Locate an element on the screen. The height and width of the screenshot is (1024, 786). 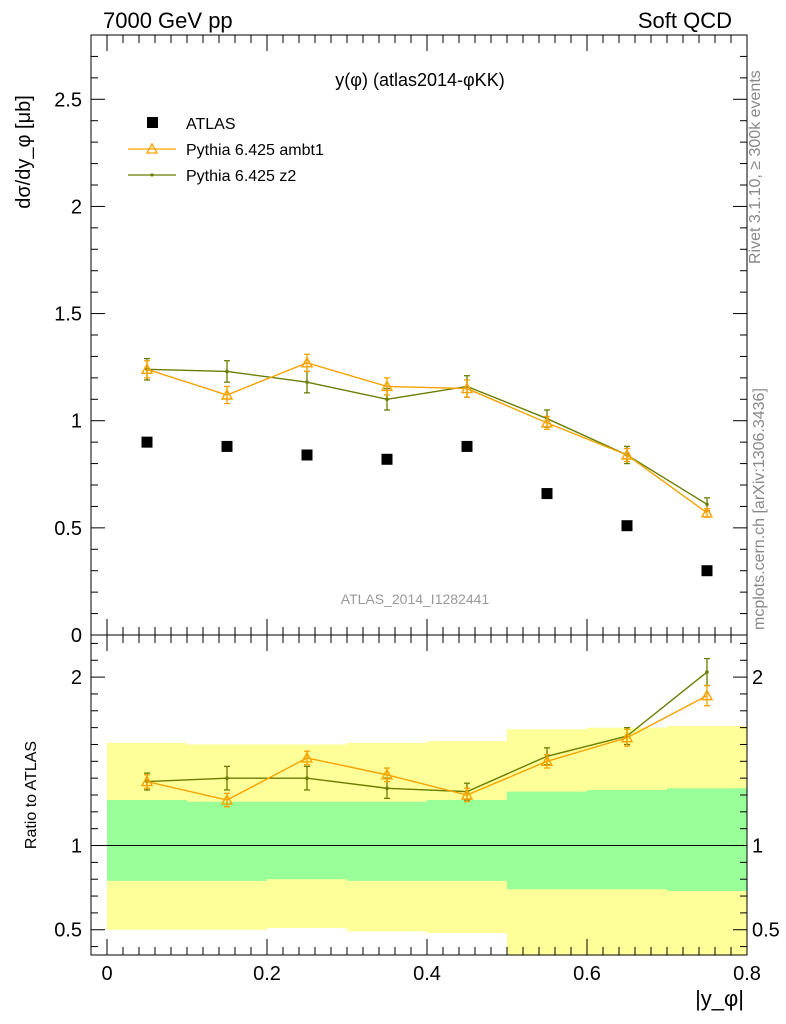
header-right: Soft QCD is located at coordinates (685, 20).